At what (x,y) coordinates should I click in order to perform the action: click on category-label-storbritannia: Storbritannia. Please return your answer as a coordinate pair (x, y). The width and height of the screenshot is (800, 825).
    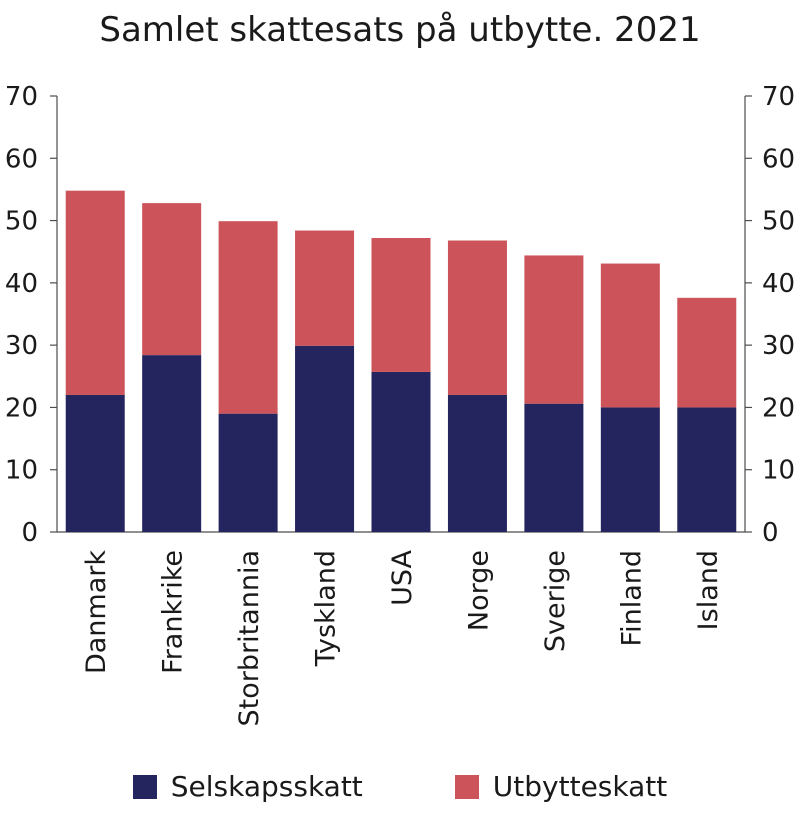
    Looking at the image, I should click on (249, 638).